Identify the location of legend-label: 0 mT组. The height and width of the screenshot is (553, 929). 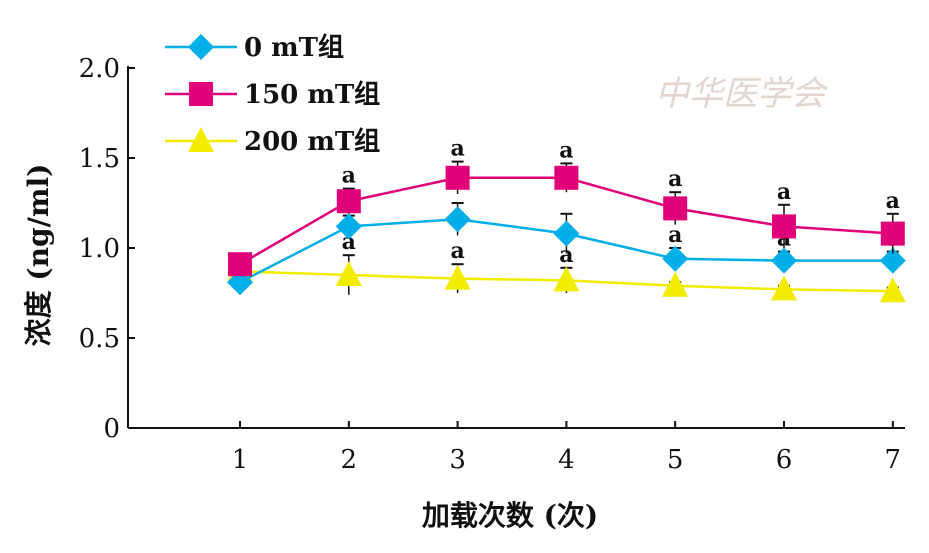
(294, 47).